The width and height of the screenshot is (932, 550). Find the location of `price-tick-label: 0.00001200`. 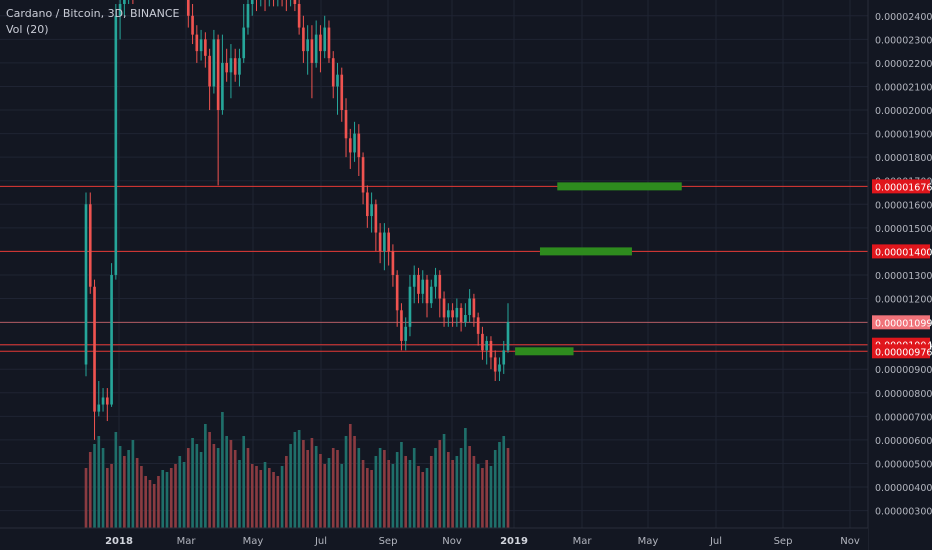

price-tick-label: 0.00001200 is located at coordinates (903, 300).